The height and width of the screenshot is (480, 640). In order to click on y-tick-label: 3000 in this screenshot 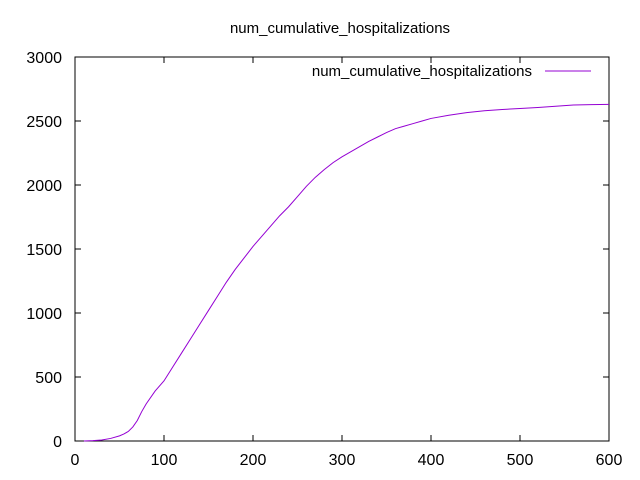, I will do `click(44, 58)`.